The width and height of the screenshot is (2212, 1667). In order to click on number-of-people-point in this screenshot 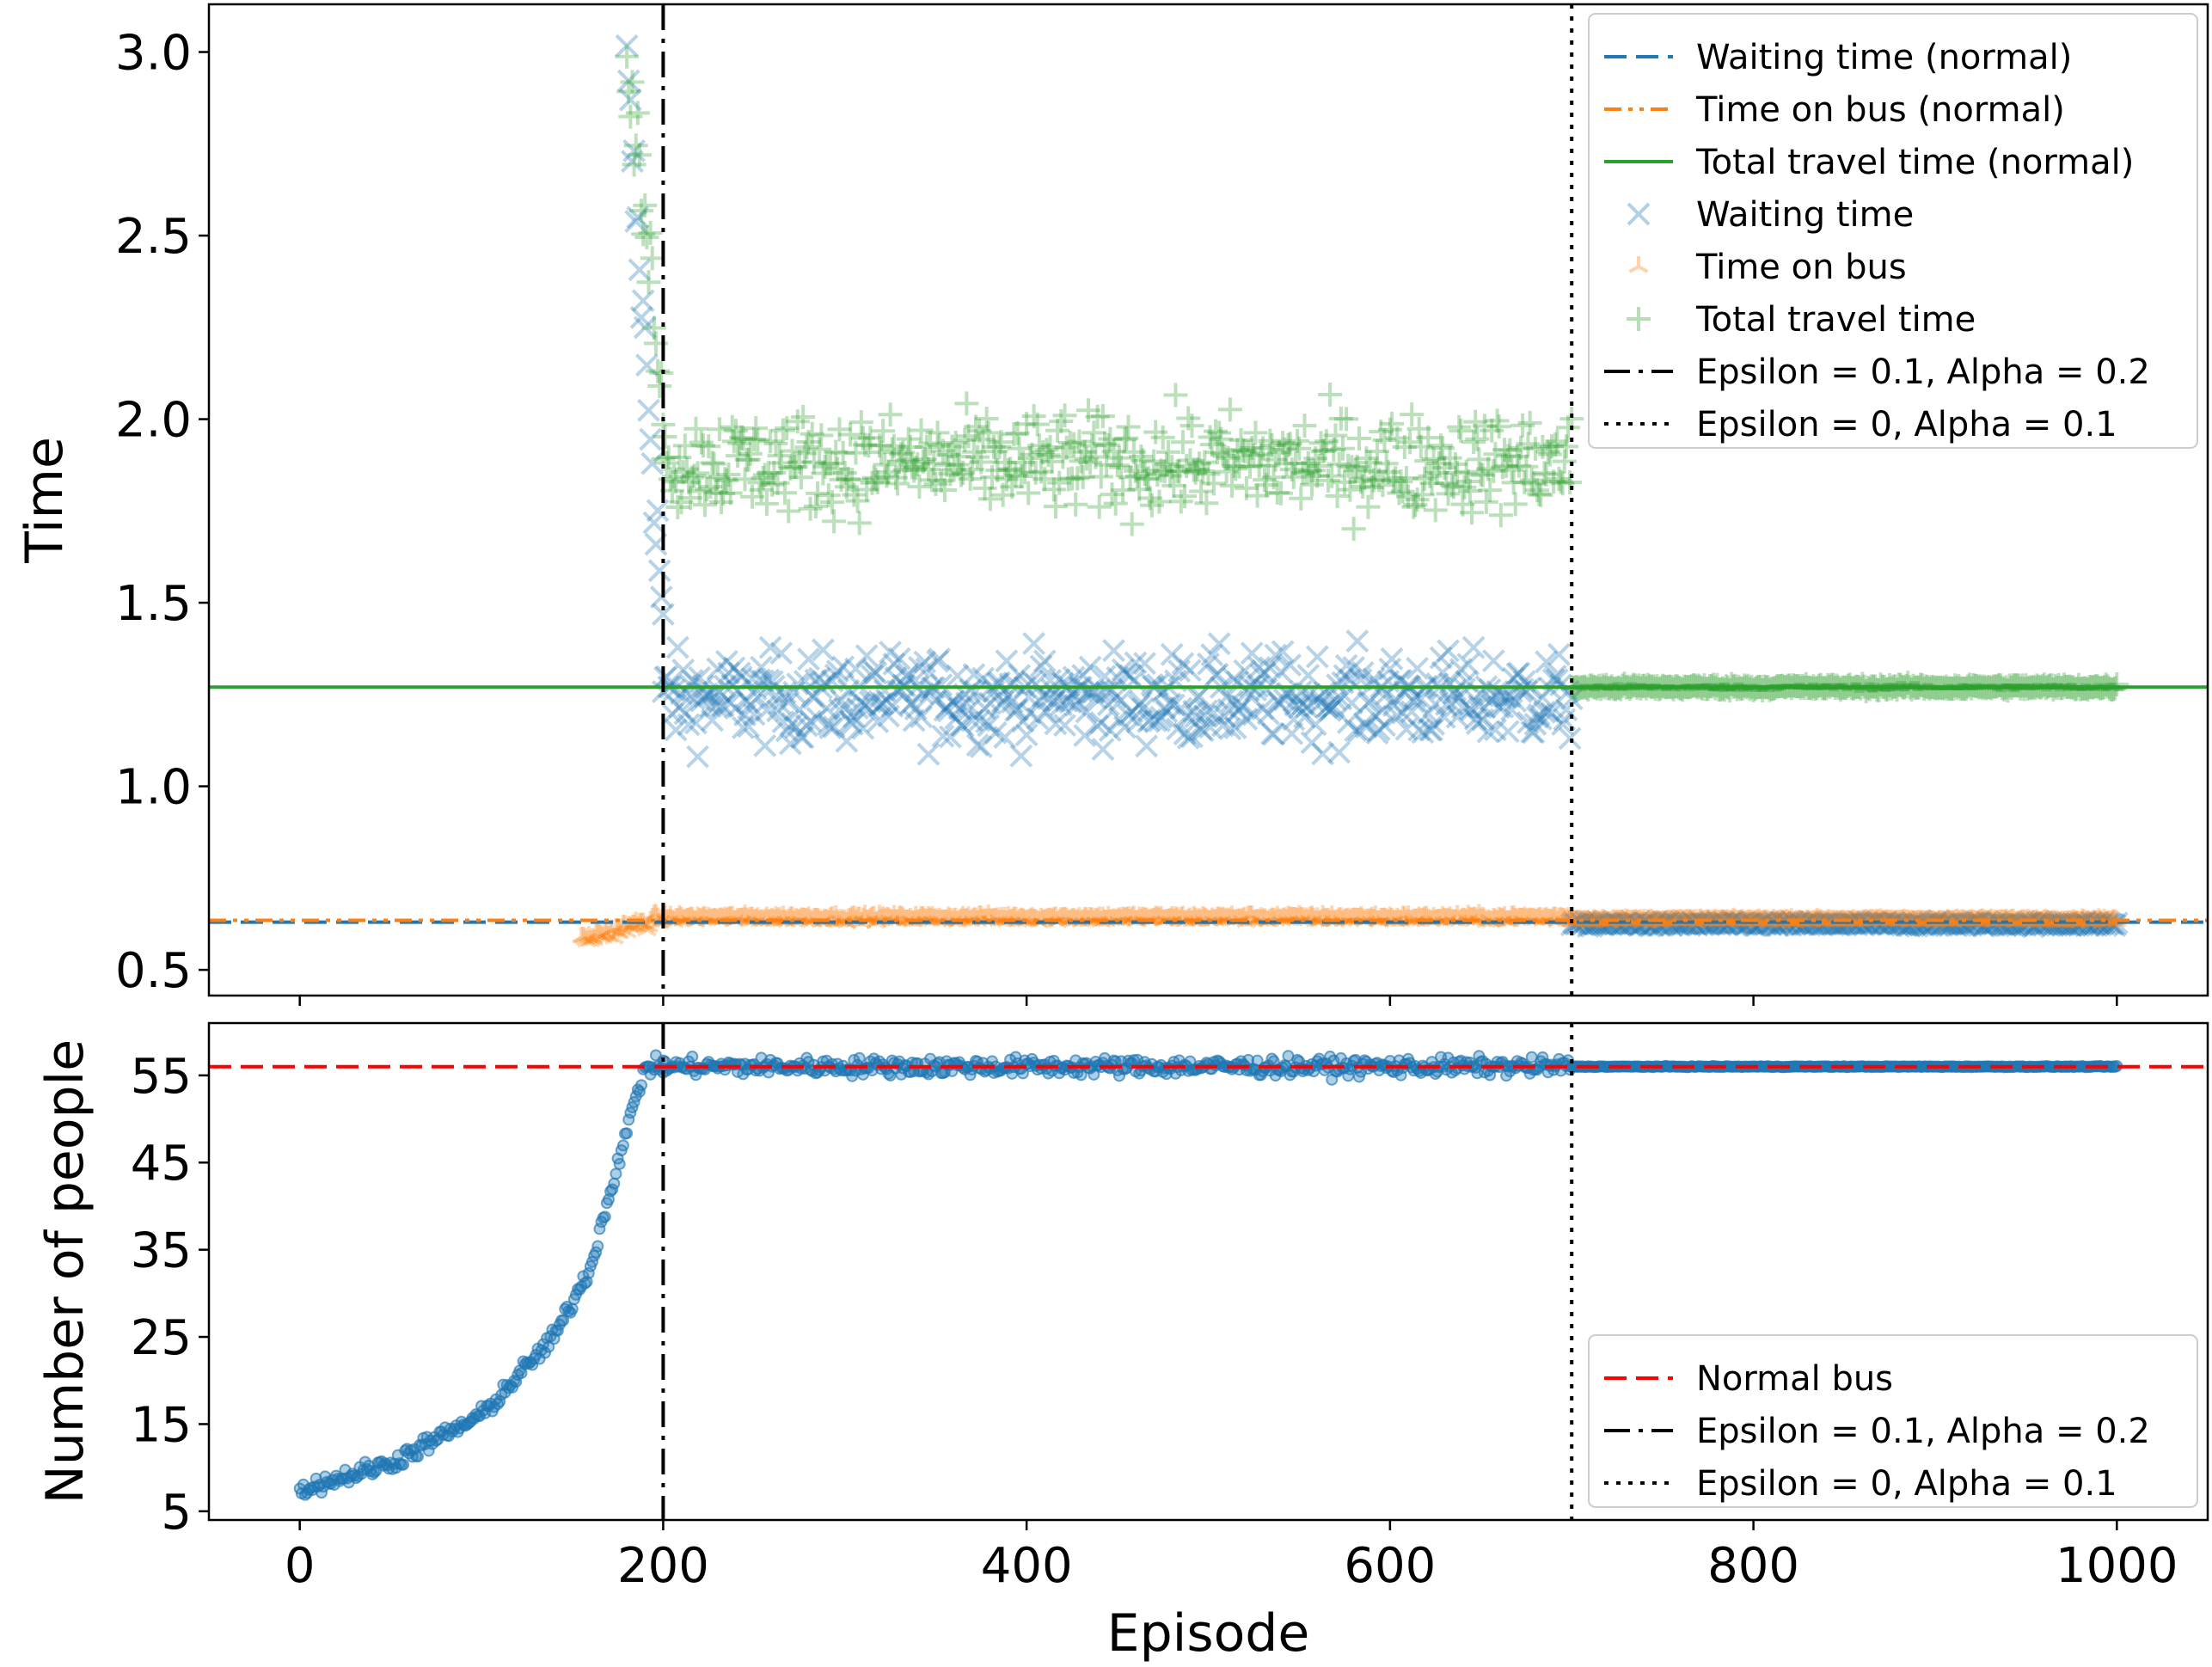, I will do `click(604, 1216)`.